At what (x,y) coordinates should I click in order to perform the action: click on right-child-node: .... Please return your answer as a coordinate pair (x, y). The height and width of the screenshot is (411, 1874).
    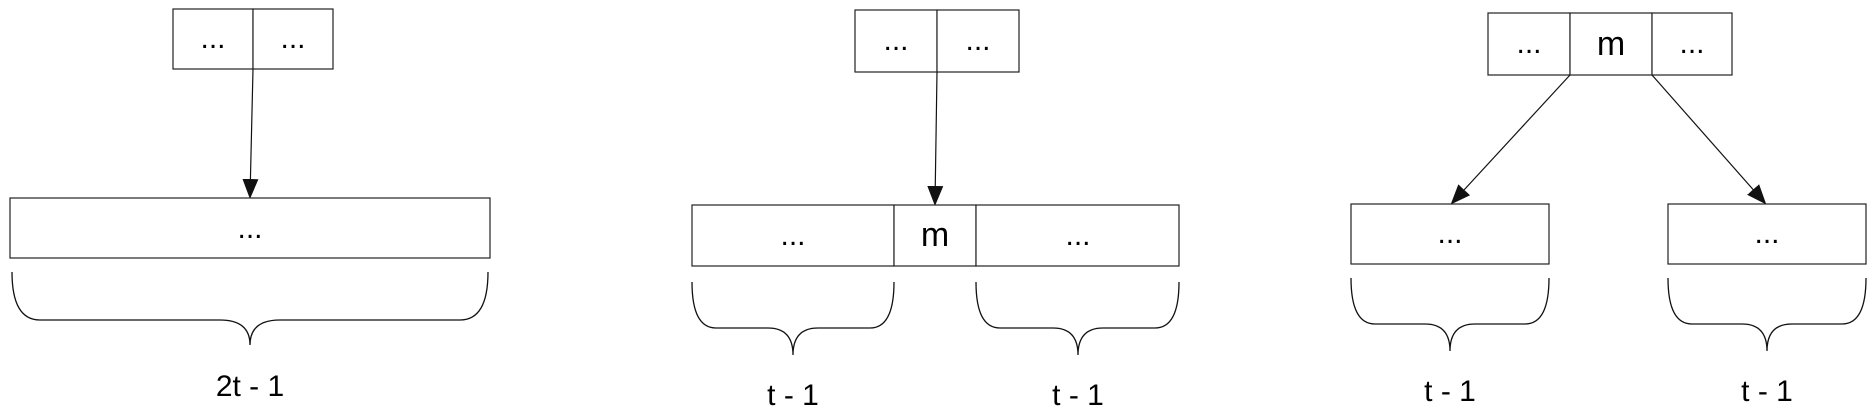
    Looking at the image, I should click on (1767, 234).